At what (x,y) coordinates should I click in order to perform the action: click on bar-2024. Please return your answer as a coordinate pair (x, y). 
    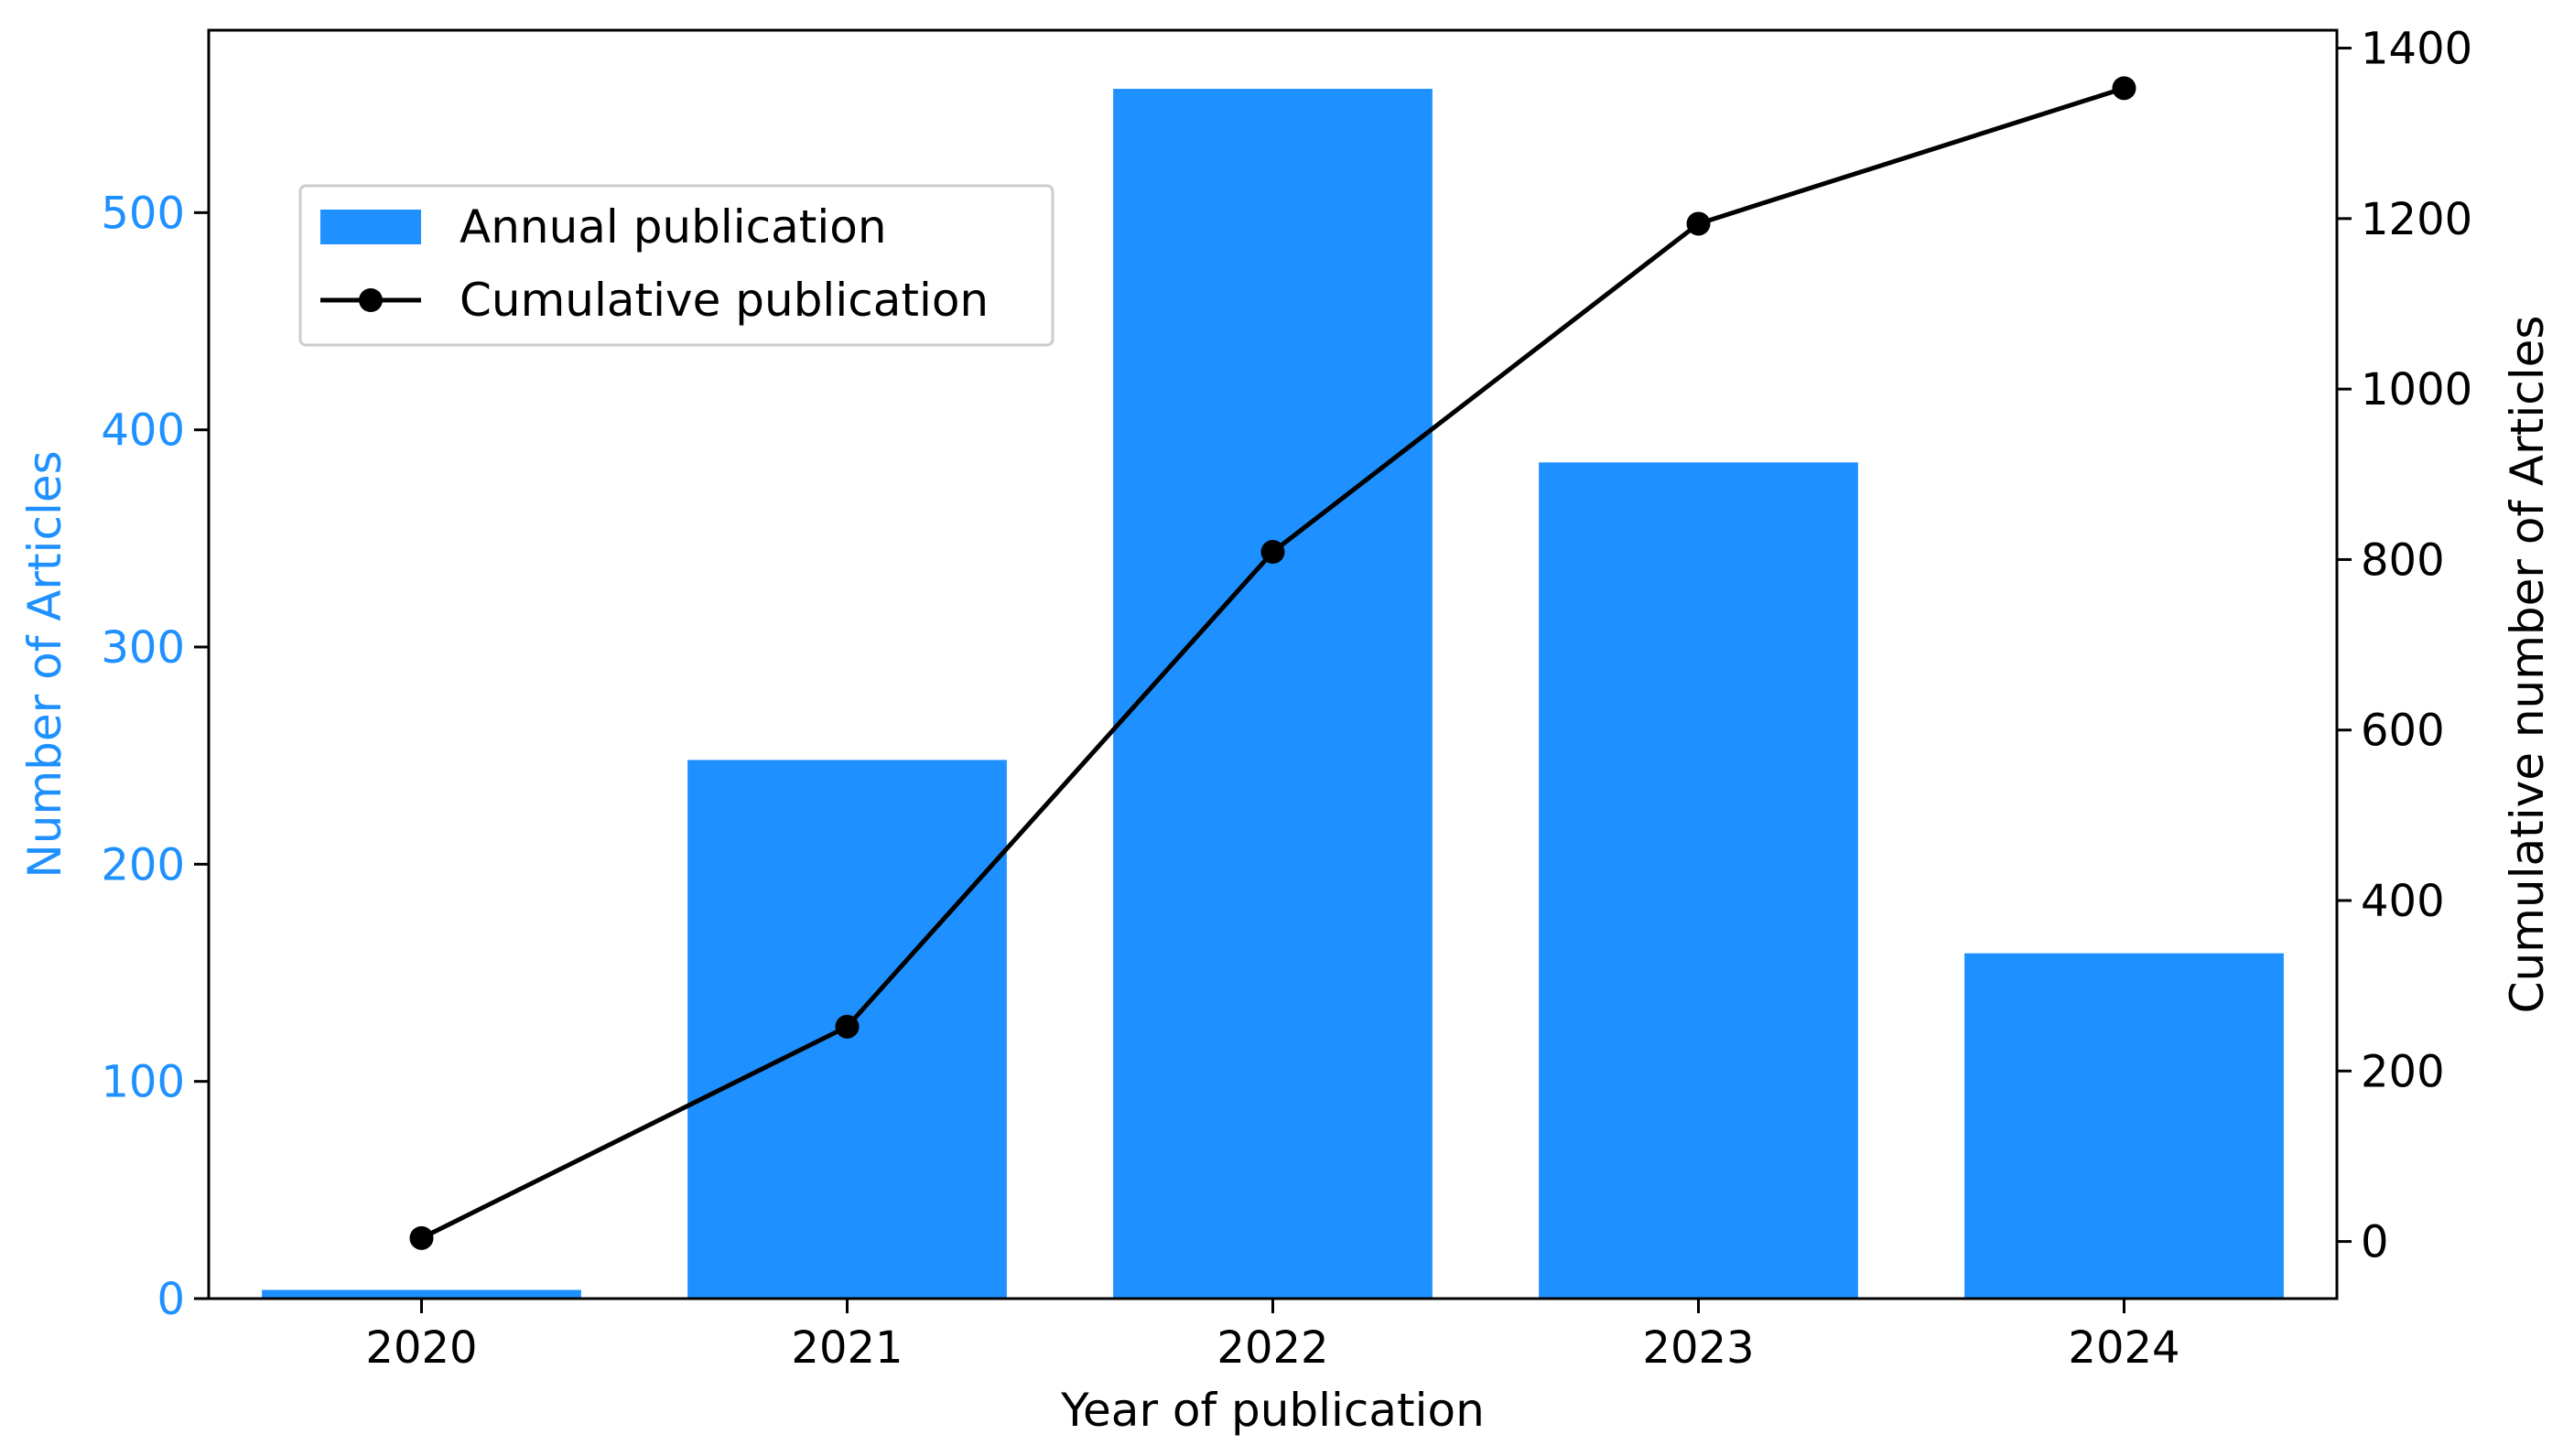
    Looking at the image, I should click on (2124, 1126).